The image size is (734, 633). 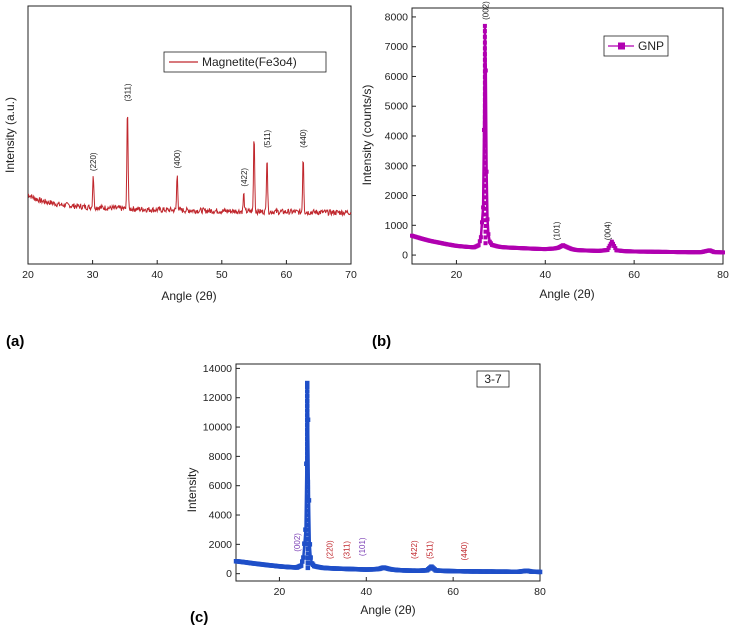 What do you see at coordinates (621, 46) in the screenshot?
I see `panel-b-legend-marker` at bounding box center [621, 46].